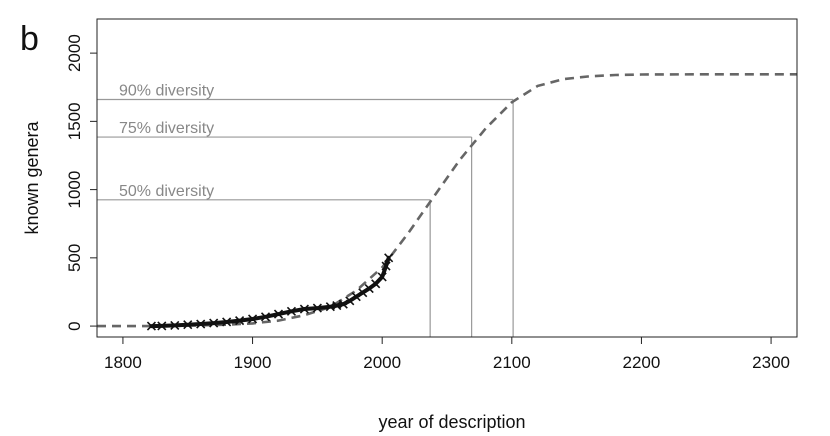 The height and width of the screenshot is (436, 830). Describe the element at coordinates (451, 422) in the screenshot. I see `x-axis-label: year of description` at that location.